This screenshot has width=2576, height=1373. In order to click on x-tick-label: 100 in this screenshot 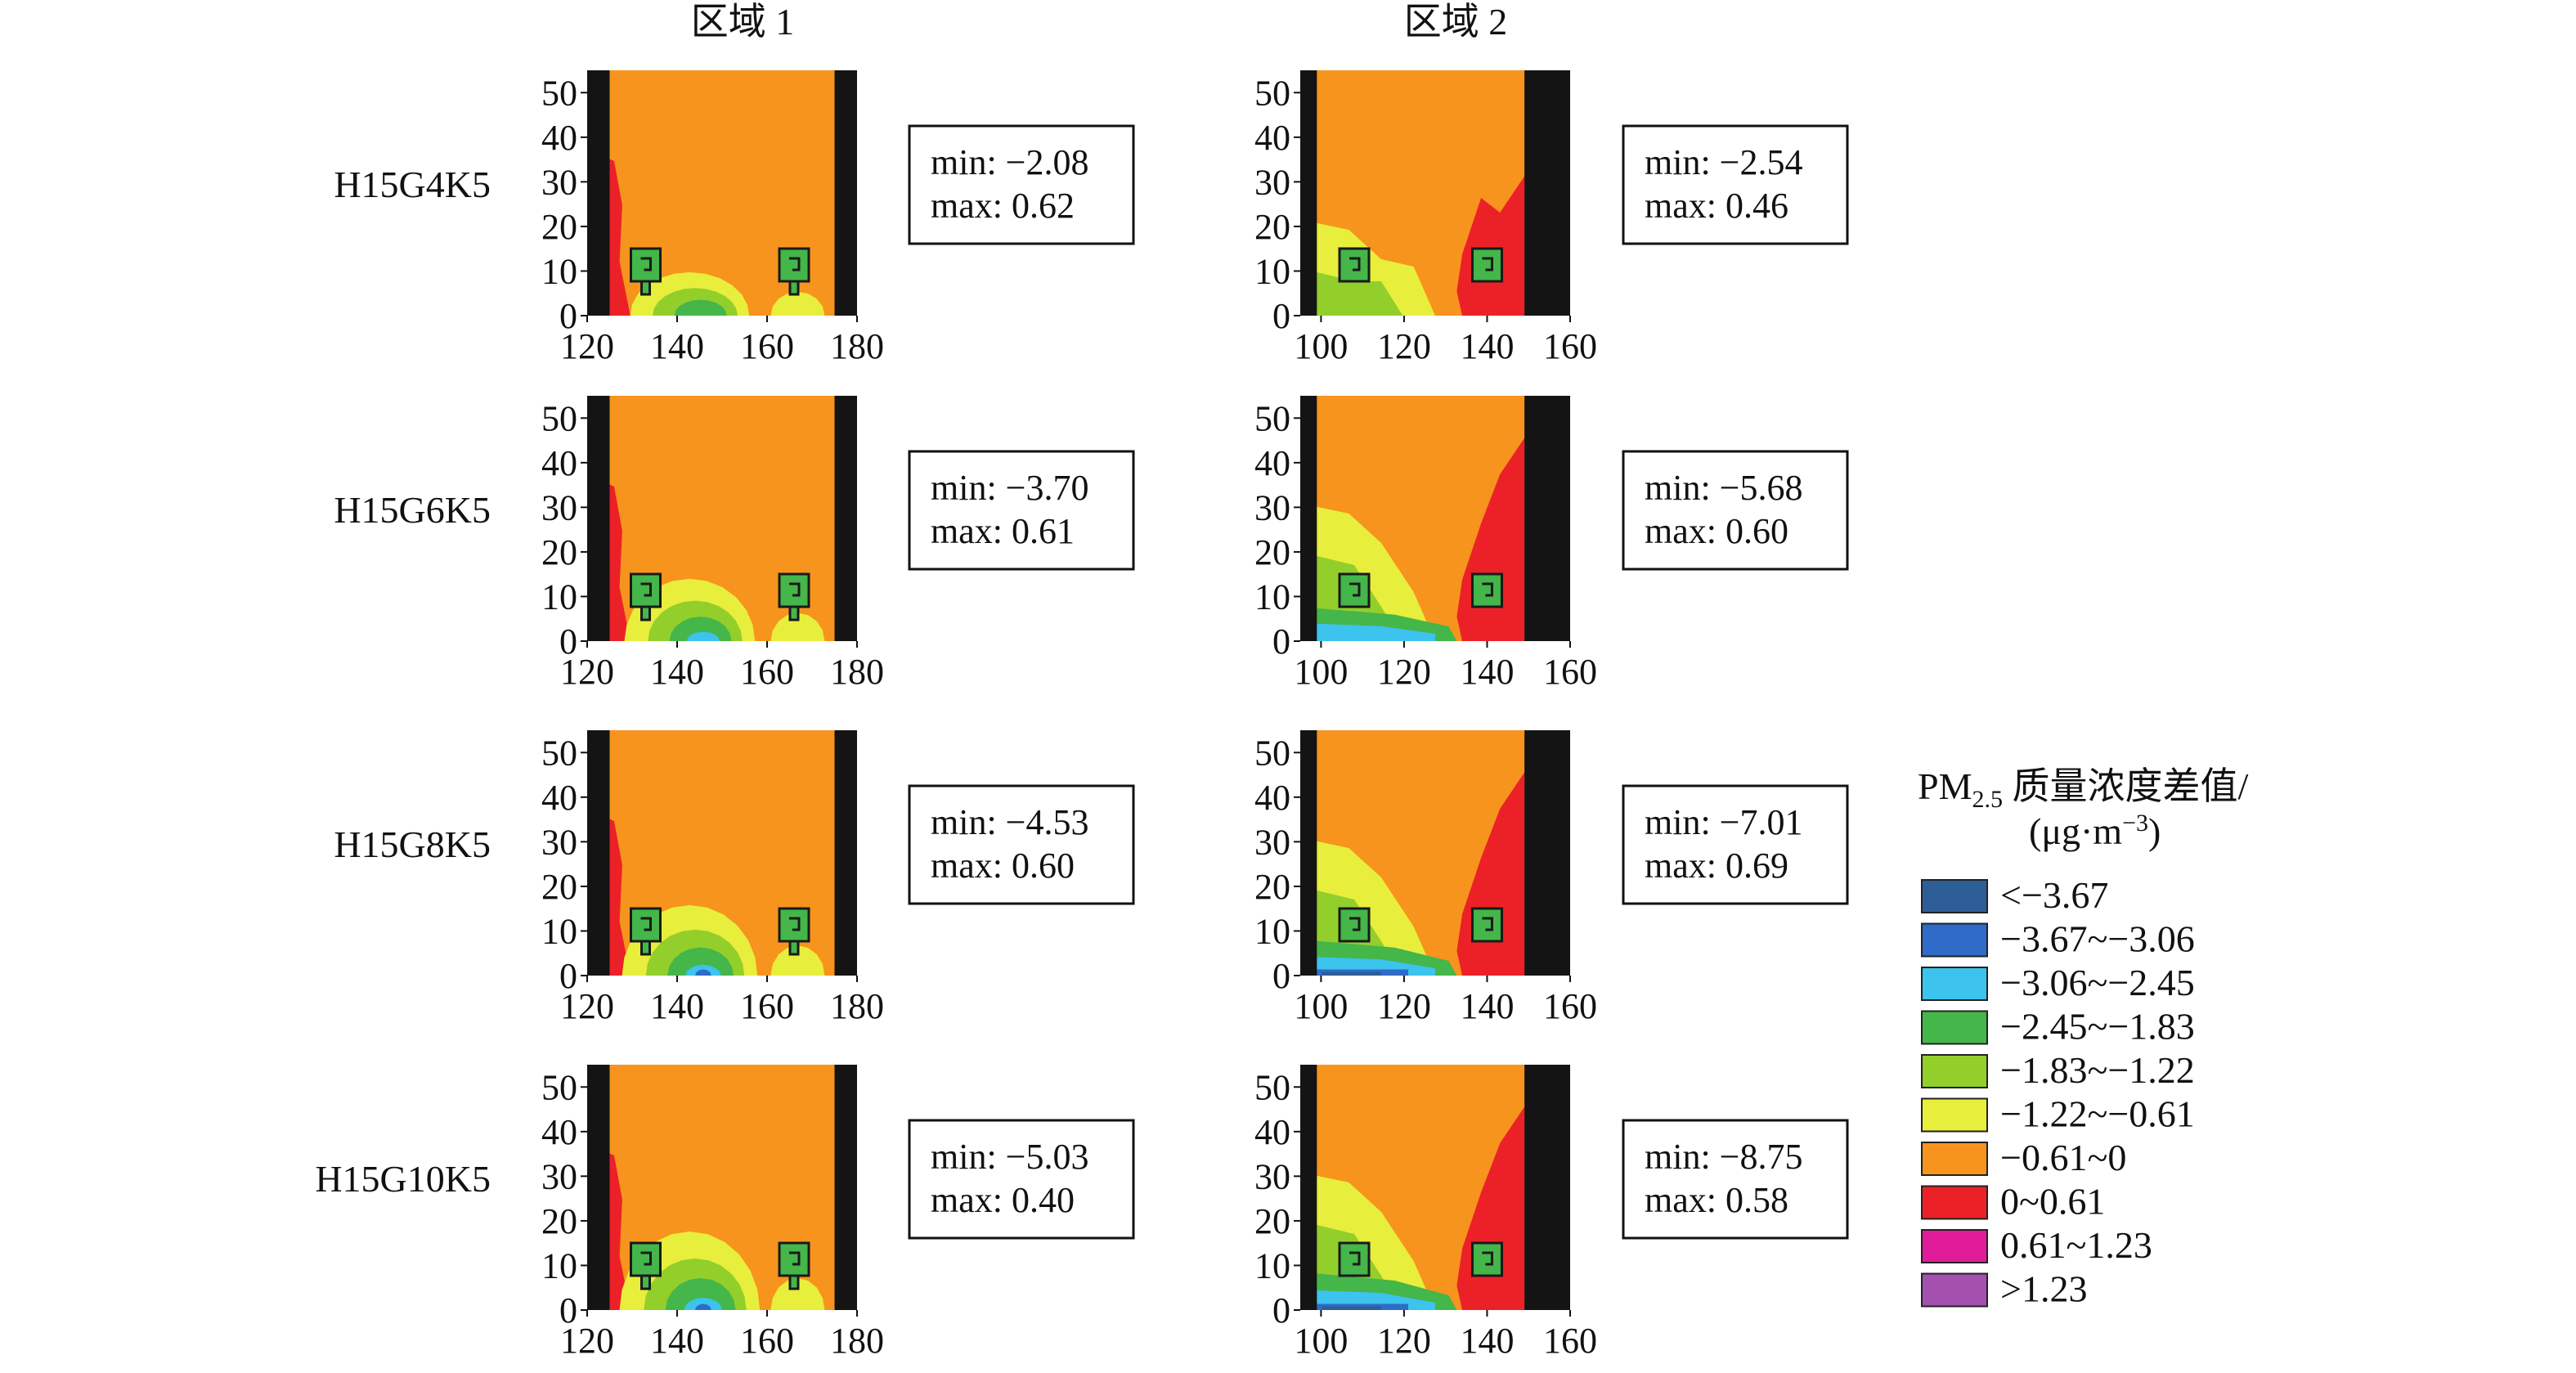, I will do `click(1321, 672)`.